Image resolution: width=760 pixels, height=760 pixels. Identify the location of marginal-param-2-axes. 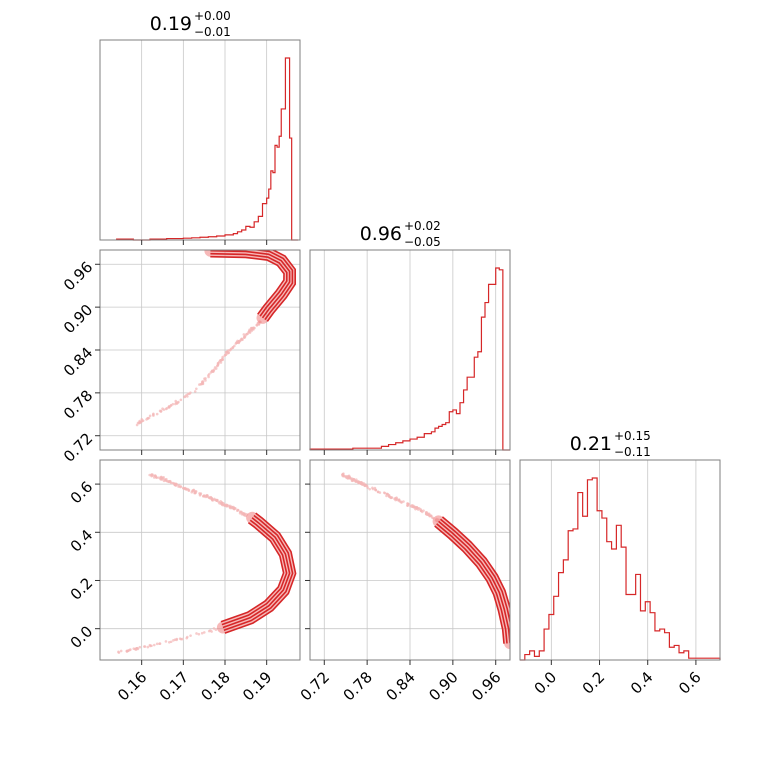
(410, 350).